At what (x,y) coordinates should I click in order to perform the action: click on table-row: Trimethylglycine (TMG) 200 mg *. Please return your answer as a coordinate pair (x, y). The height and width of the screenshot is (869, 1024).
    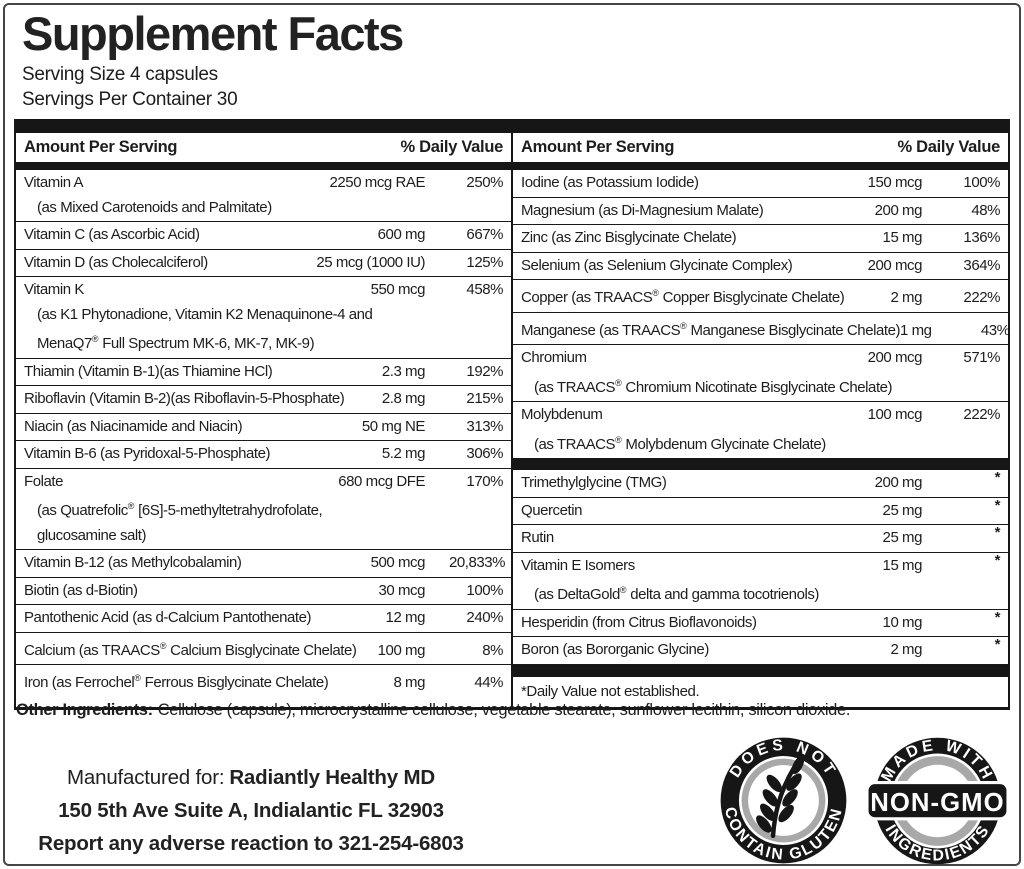
    Looking at the image, I should click on (760, 483).